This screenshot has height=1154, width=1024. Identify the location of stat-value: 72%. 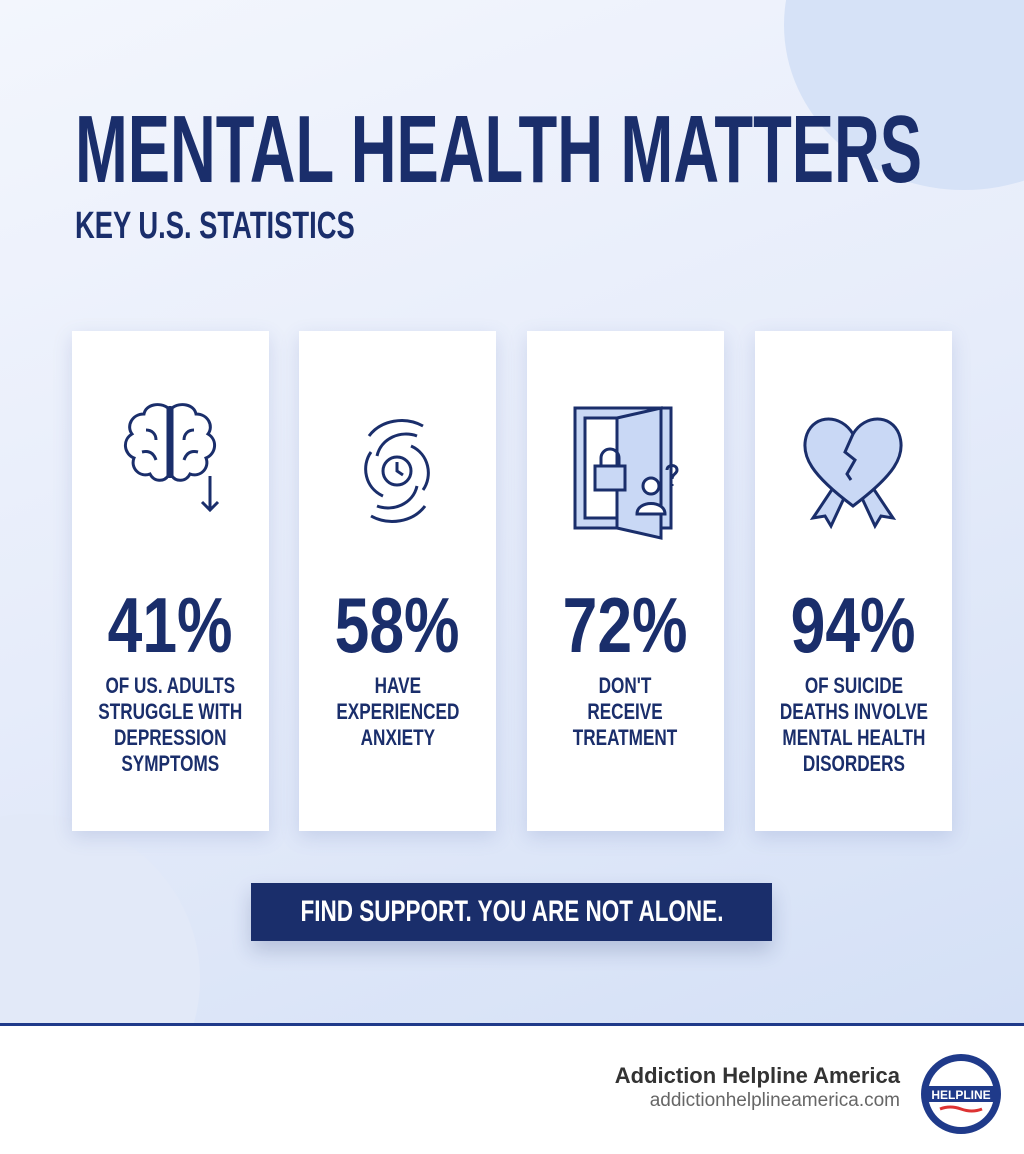
(625, 625).